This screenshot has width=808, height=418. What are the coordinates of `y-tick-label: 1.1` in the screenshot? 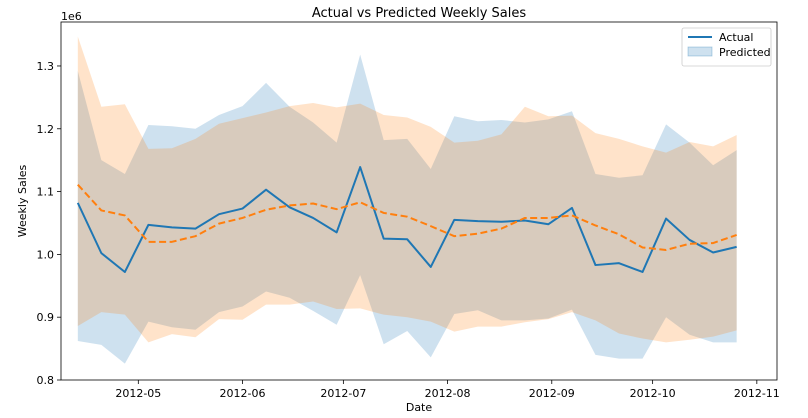 It's located at (46, 192).